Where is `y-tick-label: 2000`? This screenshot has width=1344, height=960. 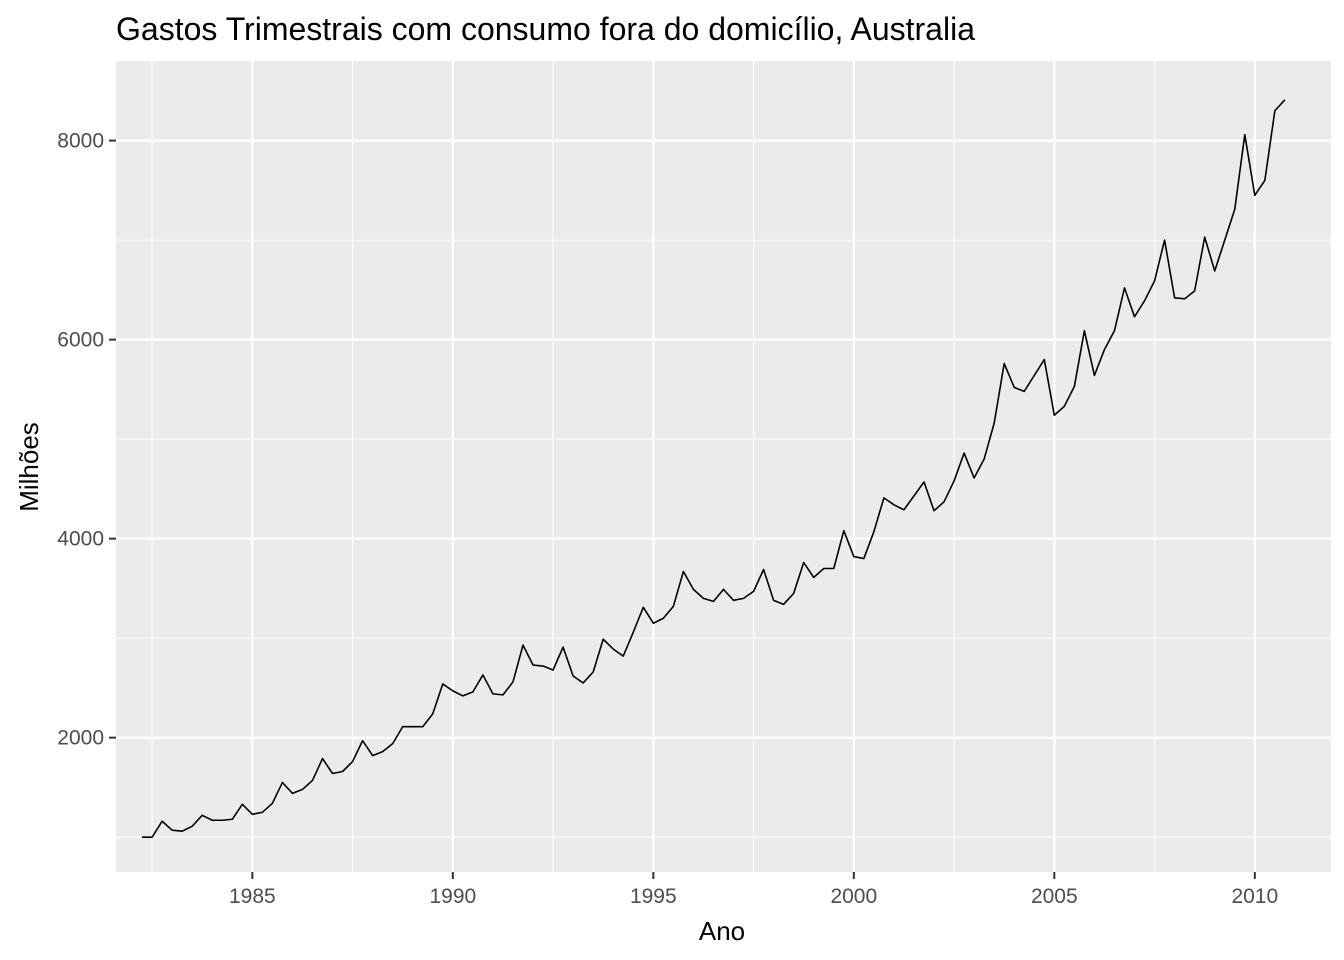 y-tick-label: 2000 is located at coordinates (80, 738).